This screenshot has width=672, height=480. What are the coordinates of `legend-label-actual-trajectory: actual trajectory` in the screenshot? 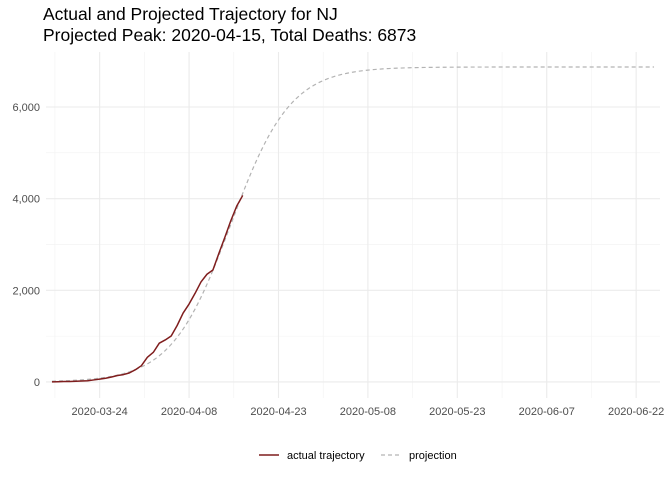 It's located at (326, 456).